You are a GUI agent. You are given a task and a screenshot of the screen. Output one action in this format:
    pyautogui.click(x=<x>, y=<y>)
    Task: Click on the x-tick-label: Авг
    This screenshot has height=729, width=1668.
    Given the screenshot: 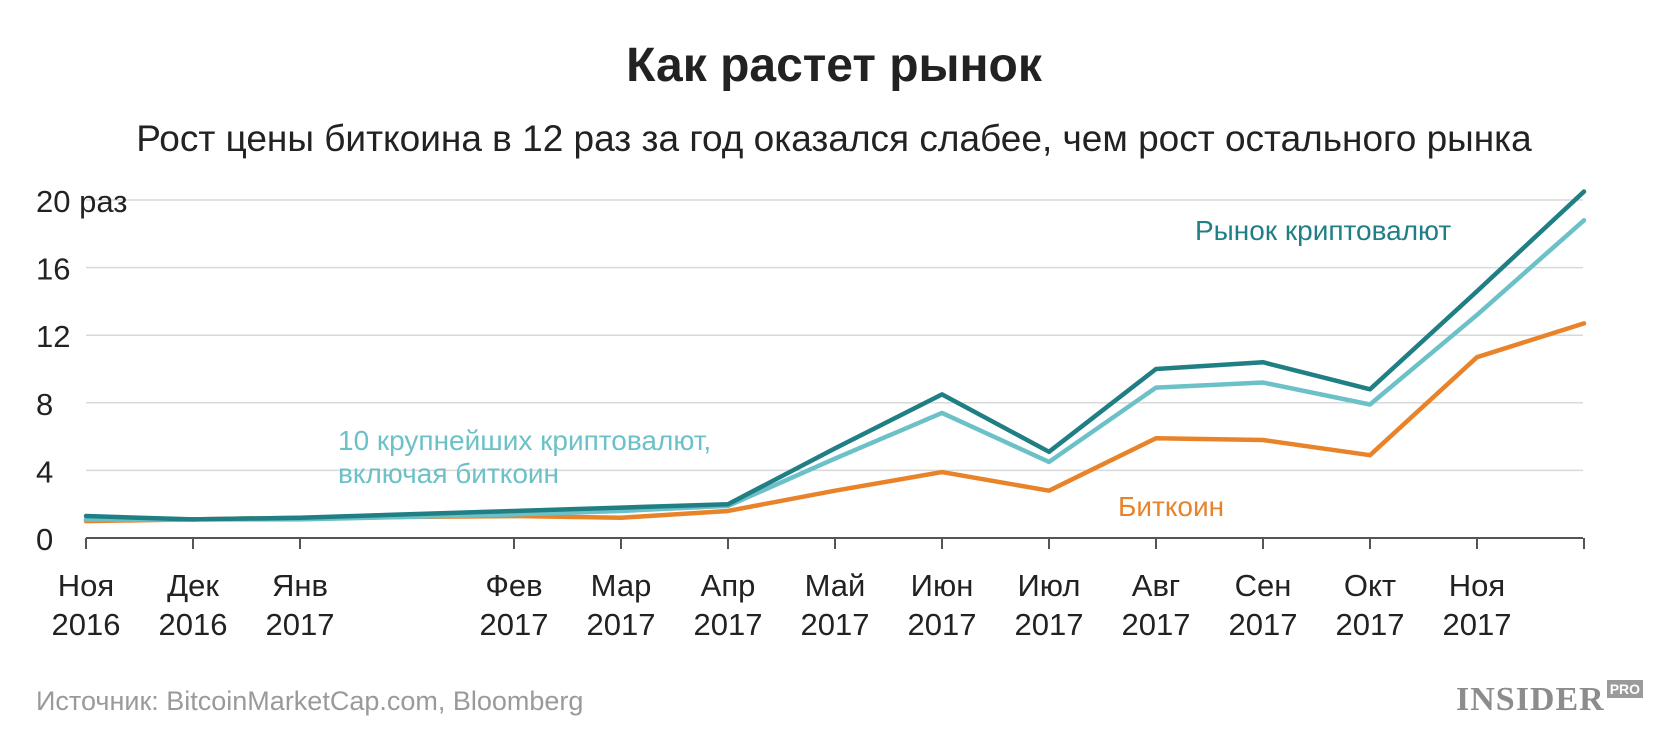 What is the action you would take?
    pyautogui.click(x=1156, y=585)
    